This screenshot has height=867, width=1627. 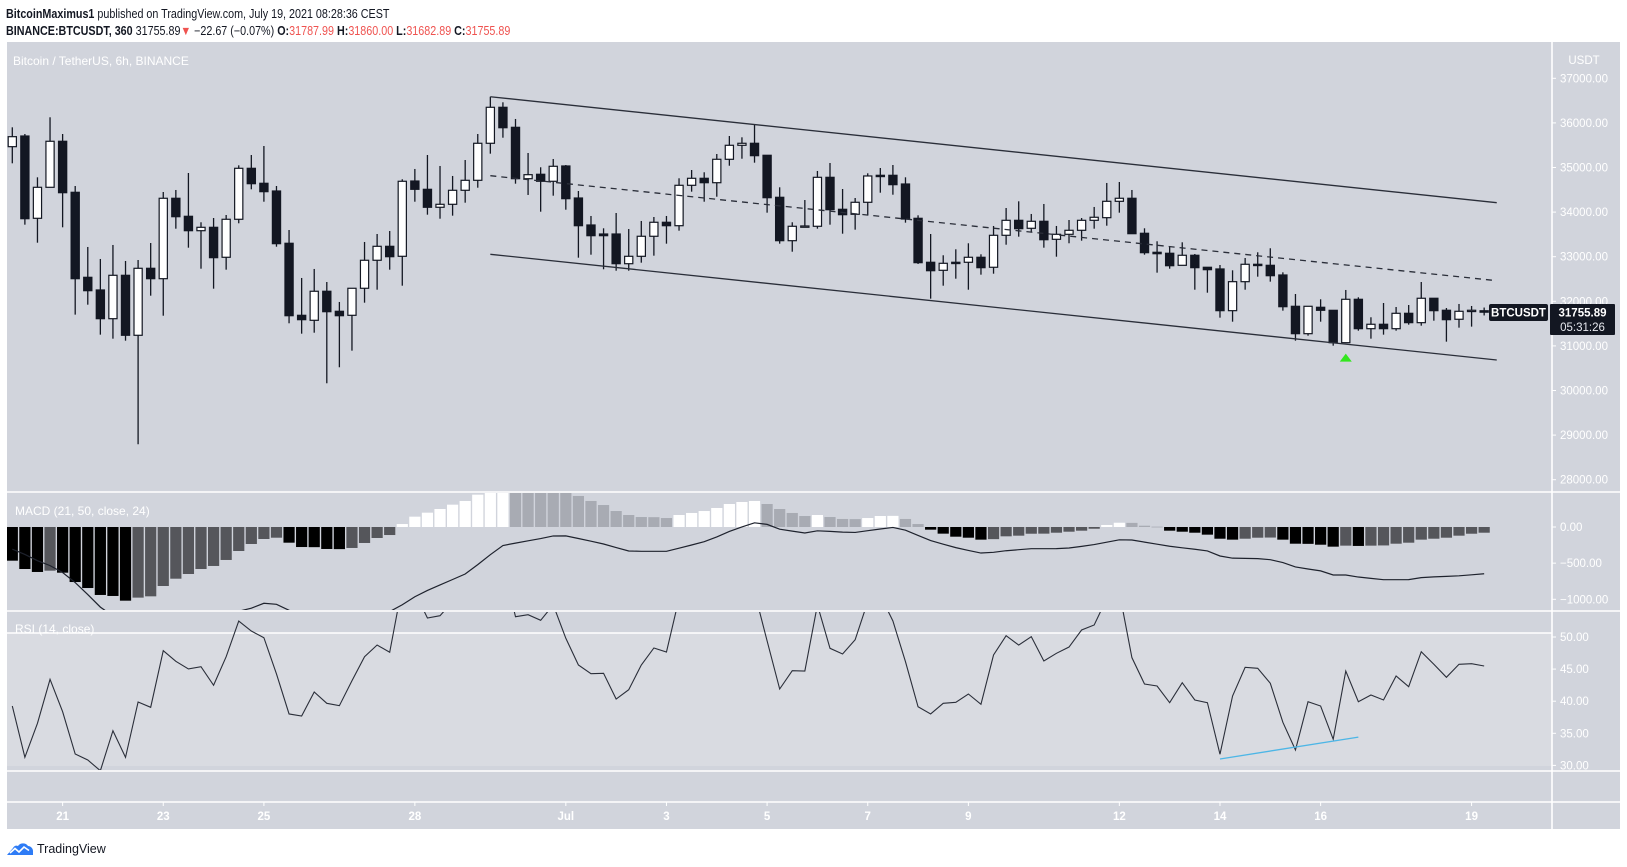 What do you see at coordinates (566, 817) in the screenshot?
I see `time-axis-label: Jul` at bounding box center [566, 817].